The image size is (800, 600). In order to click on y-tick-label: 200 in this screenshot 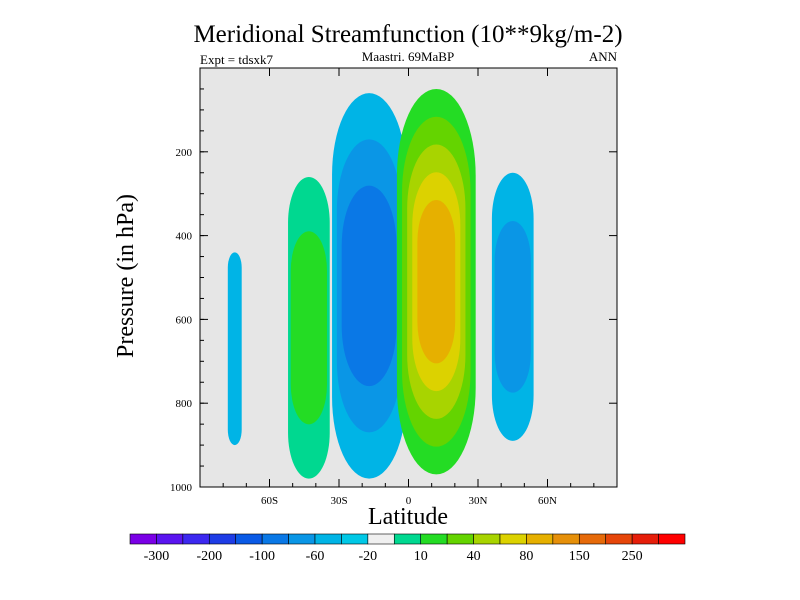, I will do `click(184, 153)`.